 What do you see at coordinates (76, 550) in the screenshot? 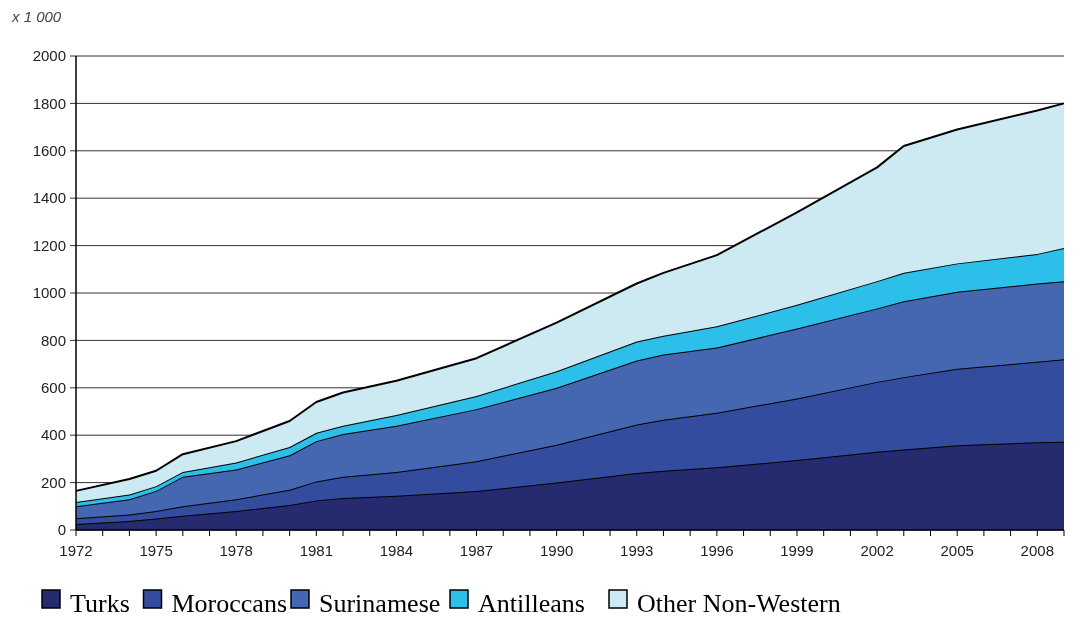
I see `x-tick-label: 1972` at bounding box center [76, 550].